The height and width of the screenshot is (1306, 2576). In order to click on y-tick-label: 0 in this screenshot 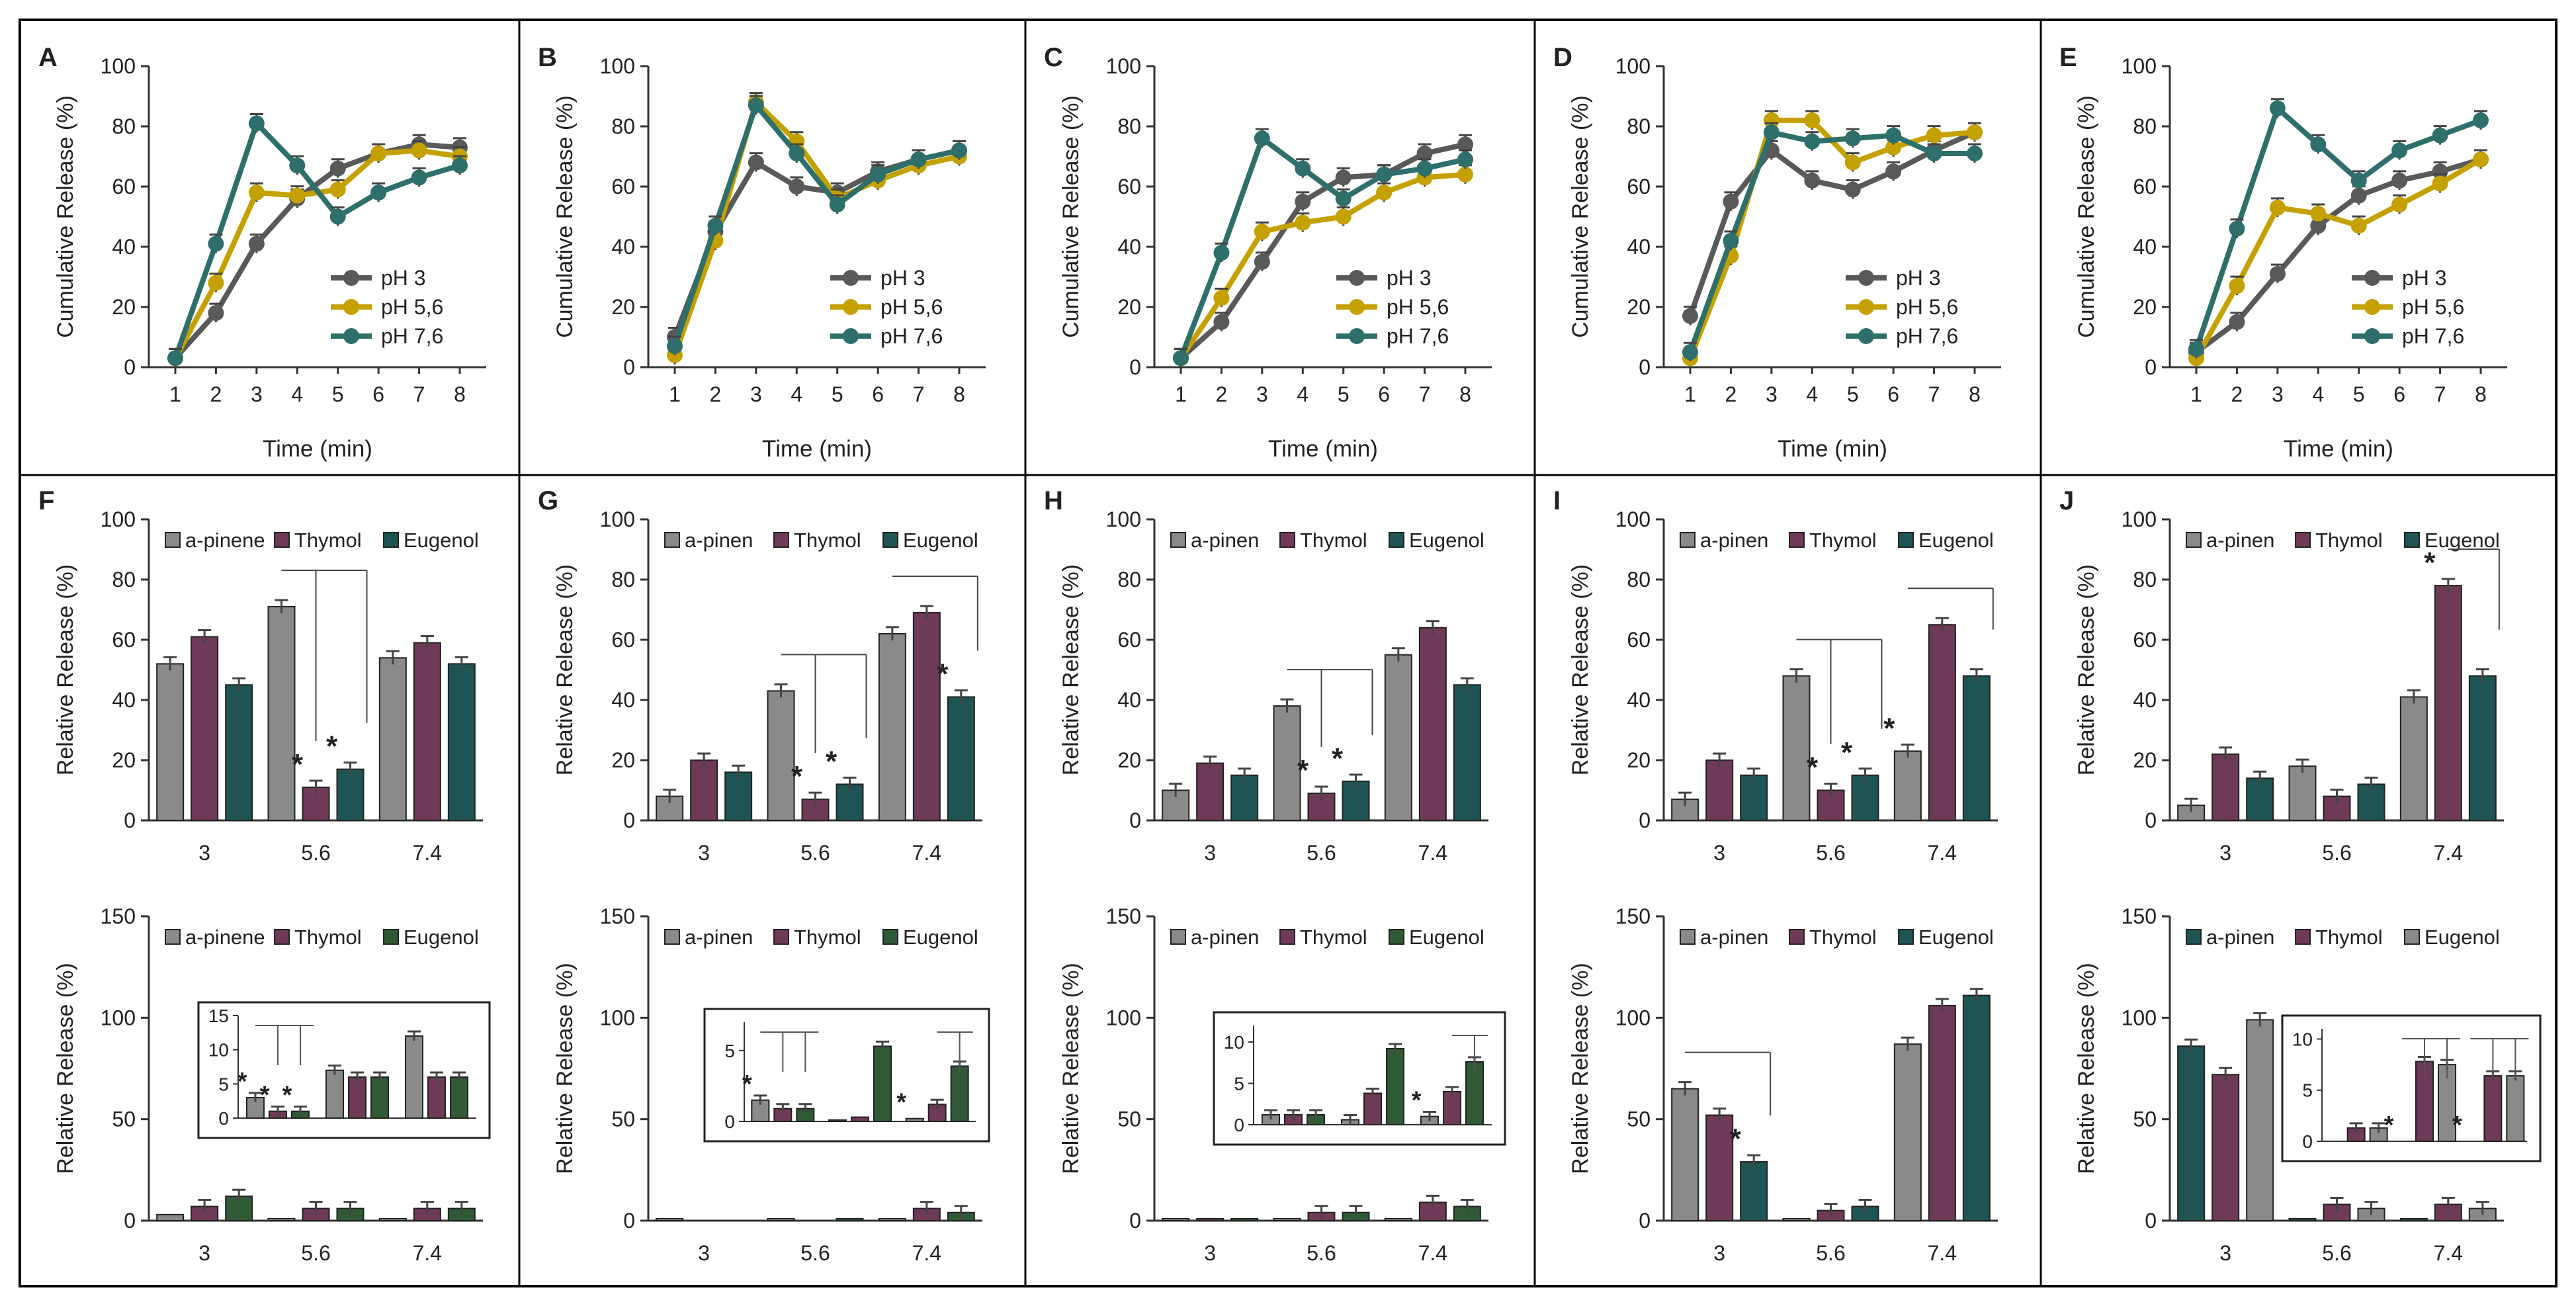, I will do `click(130, 367)`.